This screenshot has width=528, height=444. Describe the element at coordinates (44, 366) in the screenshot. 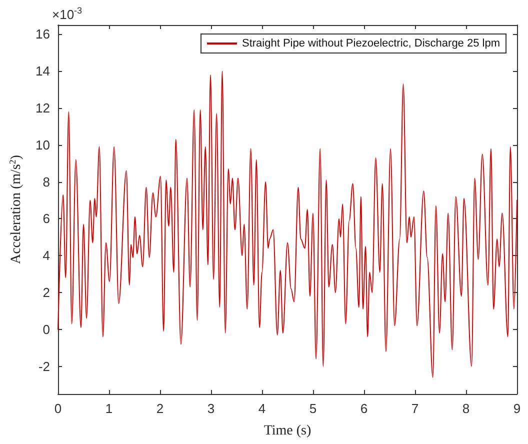

I see `y-tick-label: -2` at that location.